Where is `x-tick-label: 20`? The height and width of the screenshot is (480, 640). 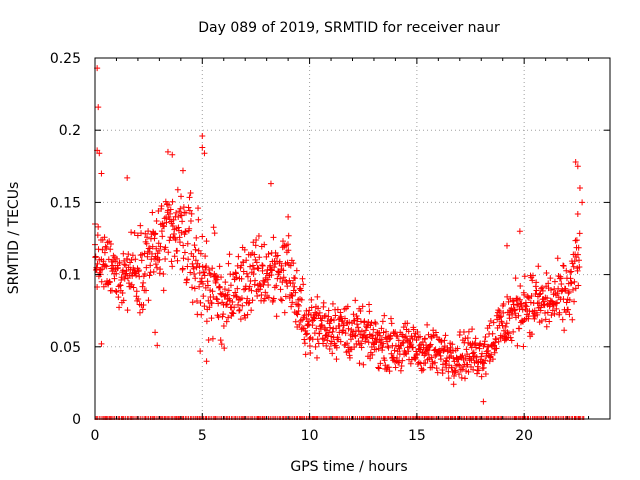
x-tick-label: 20 is located at coordinates (524, 436).